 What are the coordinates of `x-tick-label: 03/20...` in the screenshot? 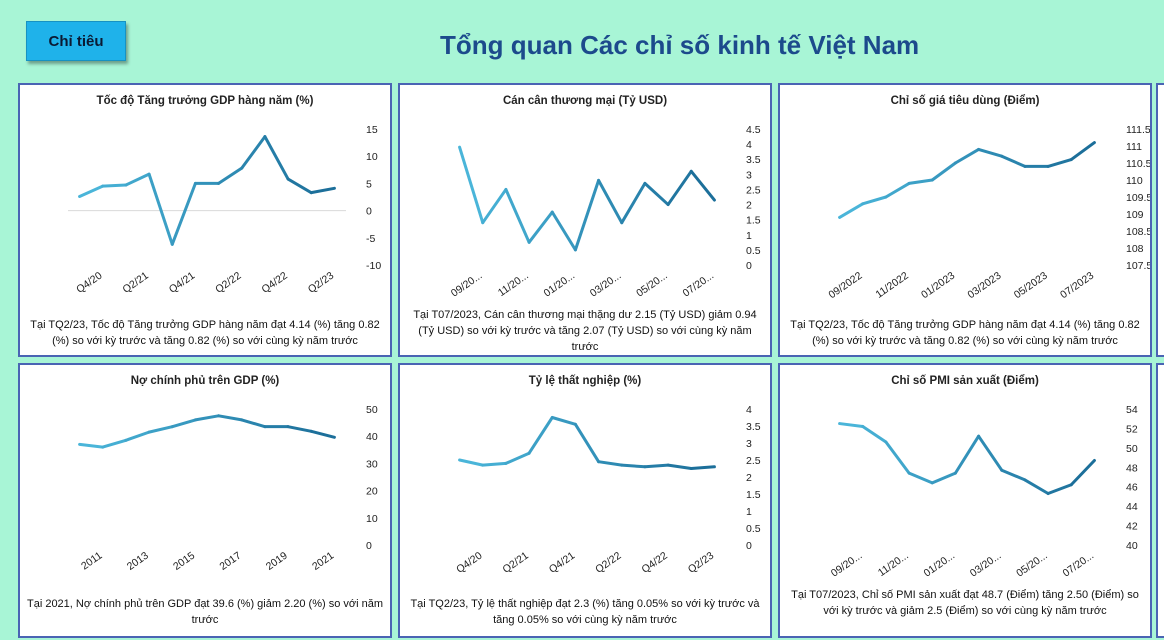 It's located at (986, 565).